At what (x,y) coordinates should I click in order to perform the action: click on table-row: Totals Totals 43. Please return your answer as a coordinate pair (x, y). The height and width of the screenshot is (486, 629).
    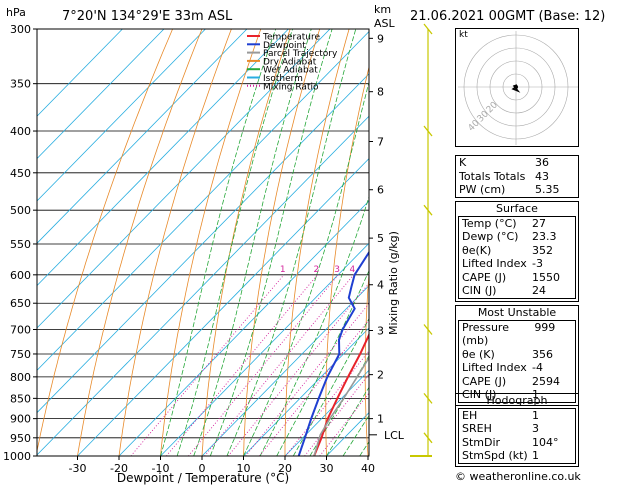
    Looking at the image, I should click on (517, 177).